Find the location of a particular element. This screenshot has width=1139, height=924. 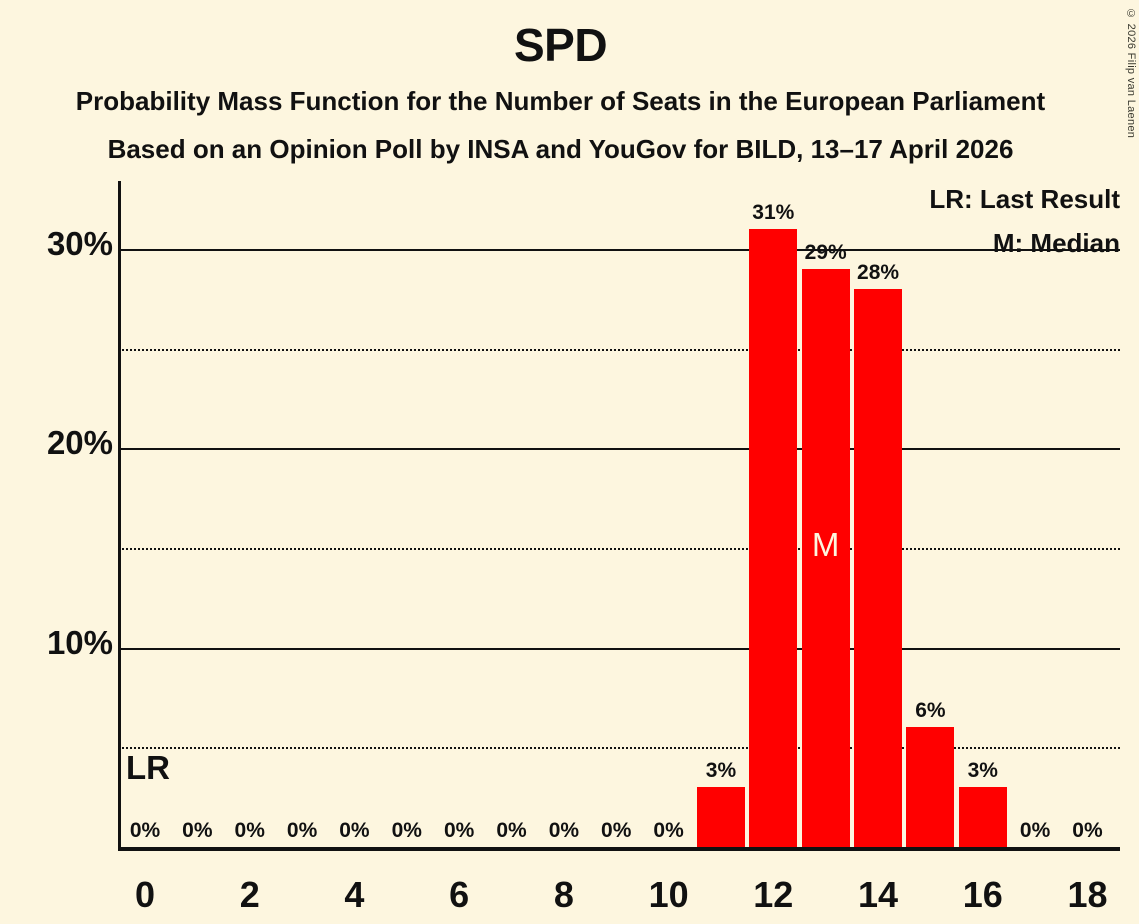

bar-value-label-seat-3: 0% is located at coordinates (302, 830).